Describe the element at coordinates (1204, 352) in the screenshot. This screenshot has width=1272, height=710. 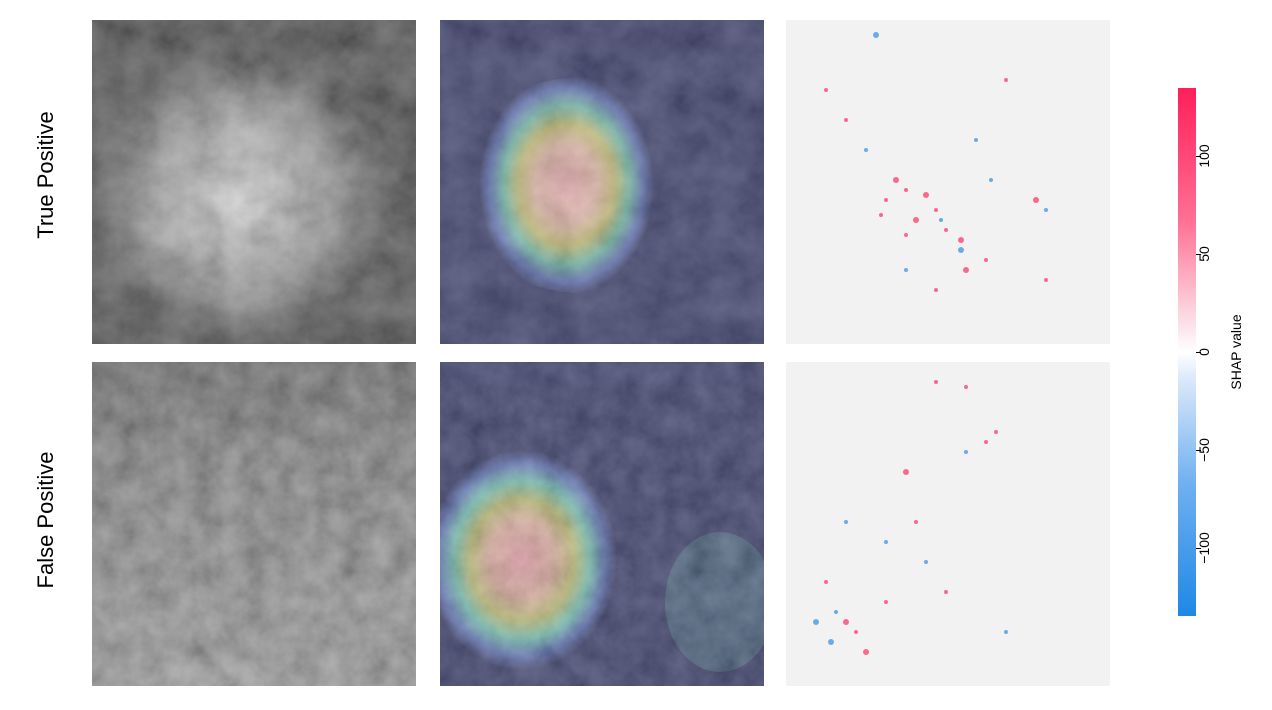
I see `colorbar-tick-label: 0` at that location.